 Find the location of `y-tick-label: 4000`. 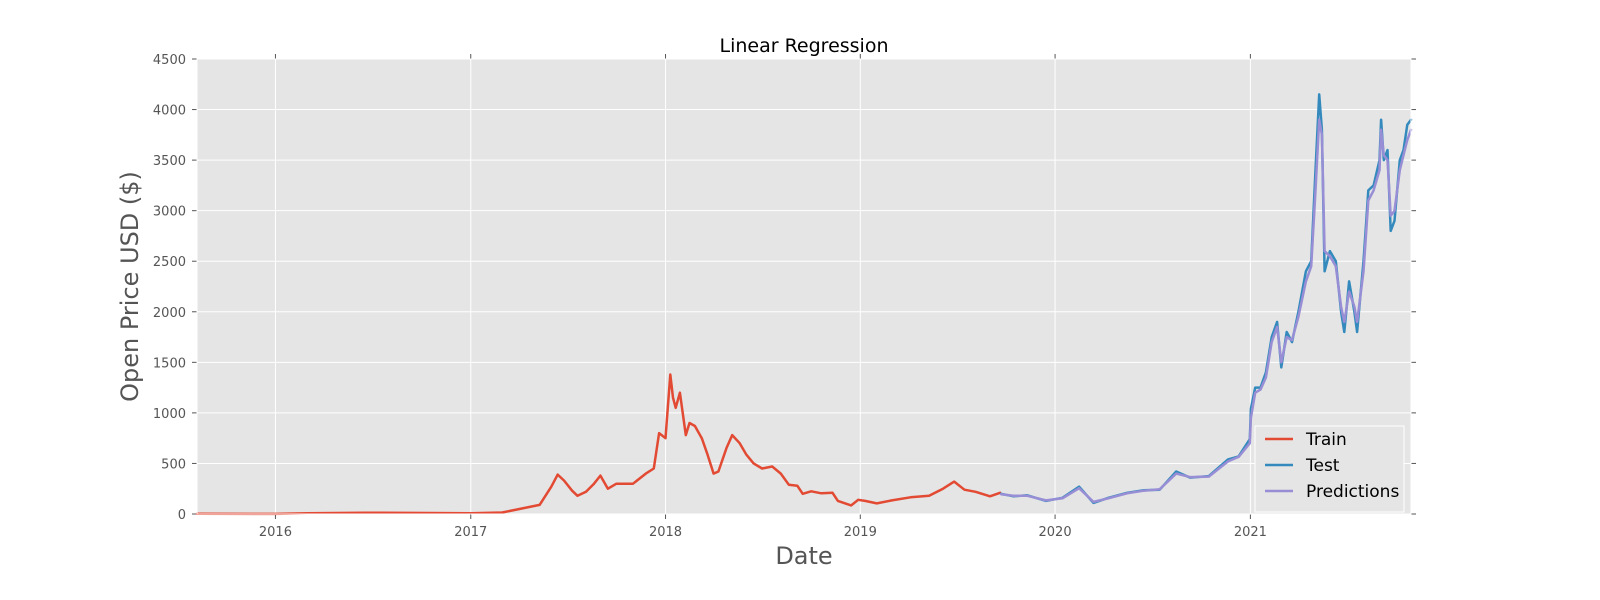

y-tick-label: 4000 is located at coordinates (169, 111).